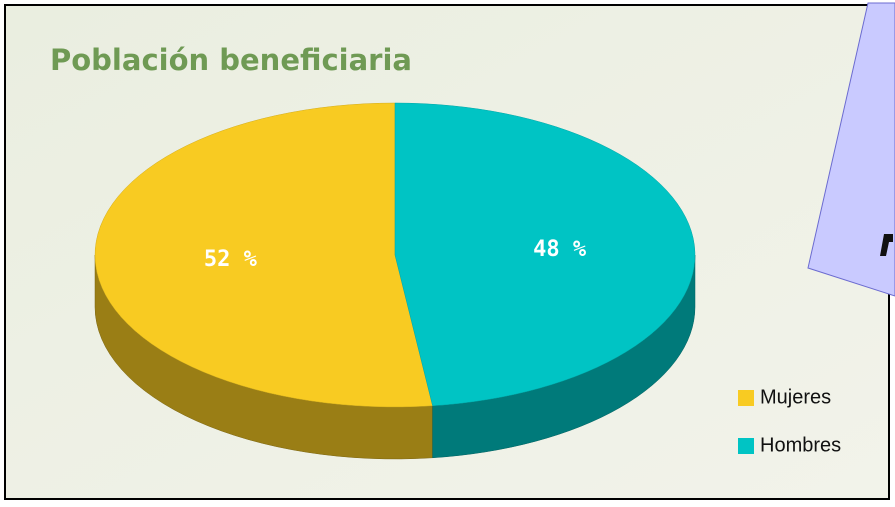 This screenshot has height=507, width=895. What do you see at coordinates (886, 245) in the screenshot?
I see `overlay-glyph` at bounding box center [886, 245].